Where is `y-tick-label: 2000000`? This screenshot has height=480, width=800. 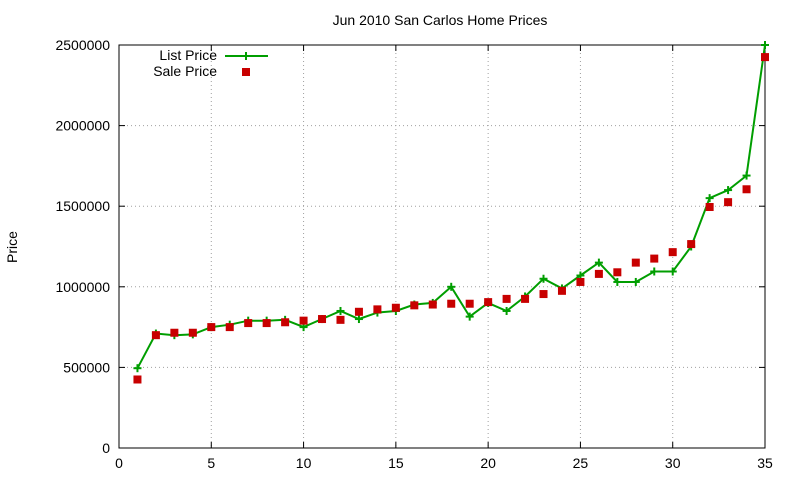
y-tick-label: 2000000 is located at coordinates (82, 126).